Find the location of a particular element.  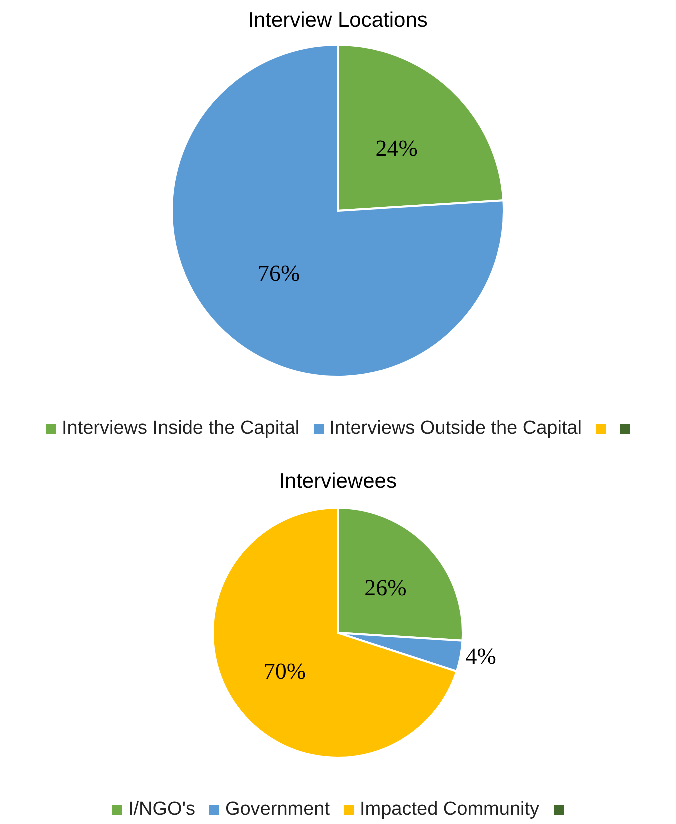

data-label: 26% is located at coordinates (385, 588).